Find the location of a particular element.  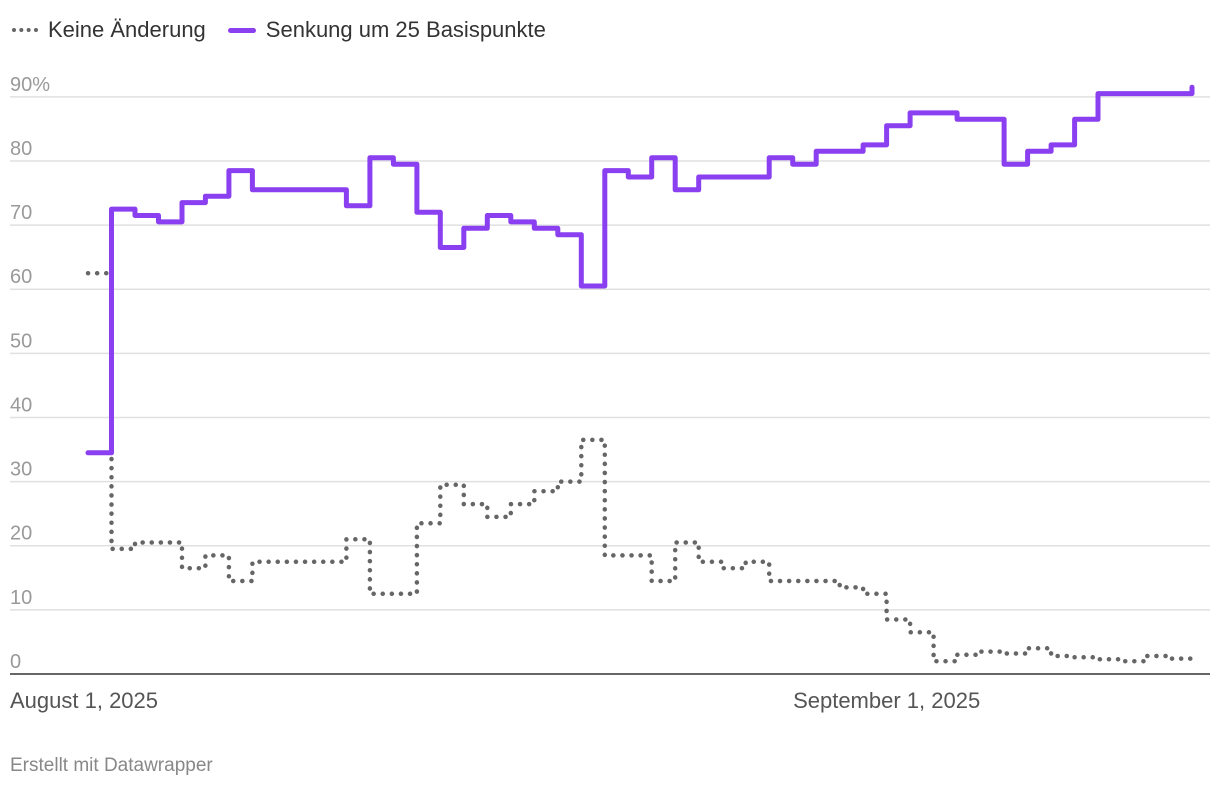

credit-text: Erstellt mit Datawrapper is located at coordinates (111, 765).